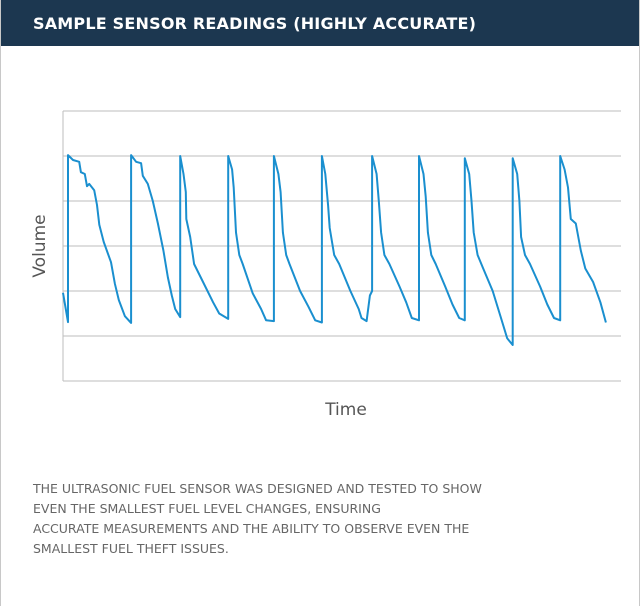  I want to click on description-line: SMALLEST FUEL THEFT ISSUES., so click(131, 548).